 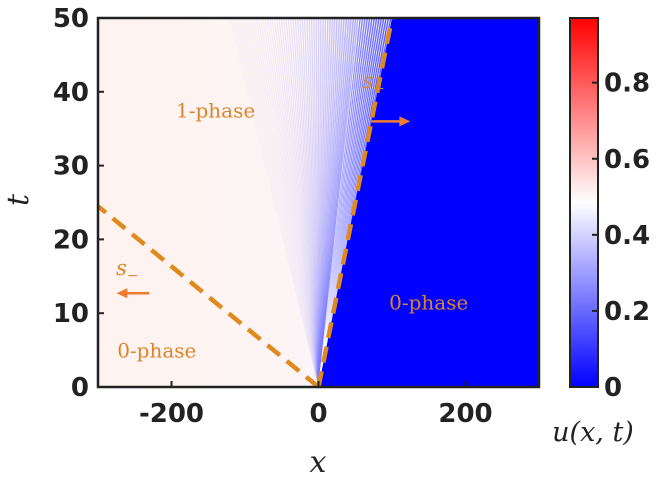 I want to click on colorbar-label: u(x, t), so click(x=593, y=432).